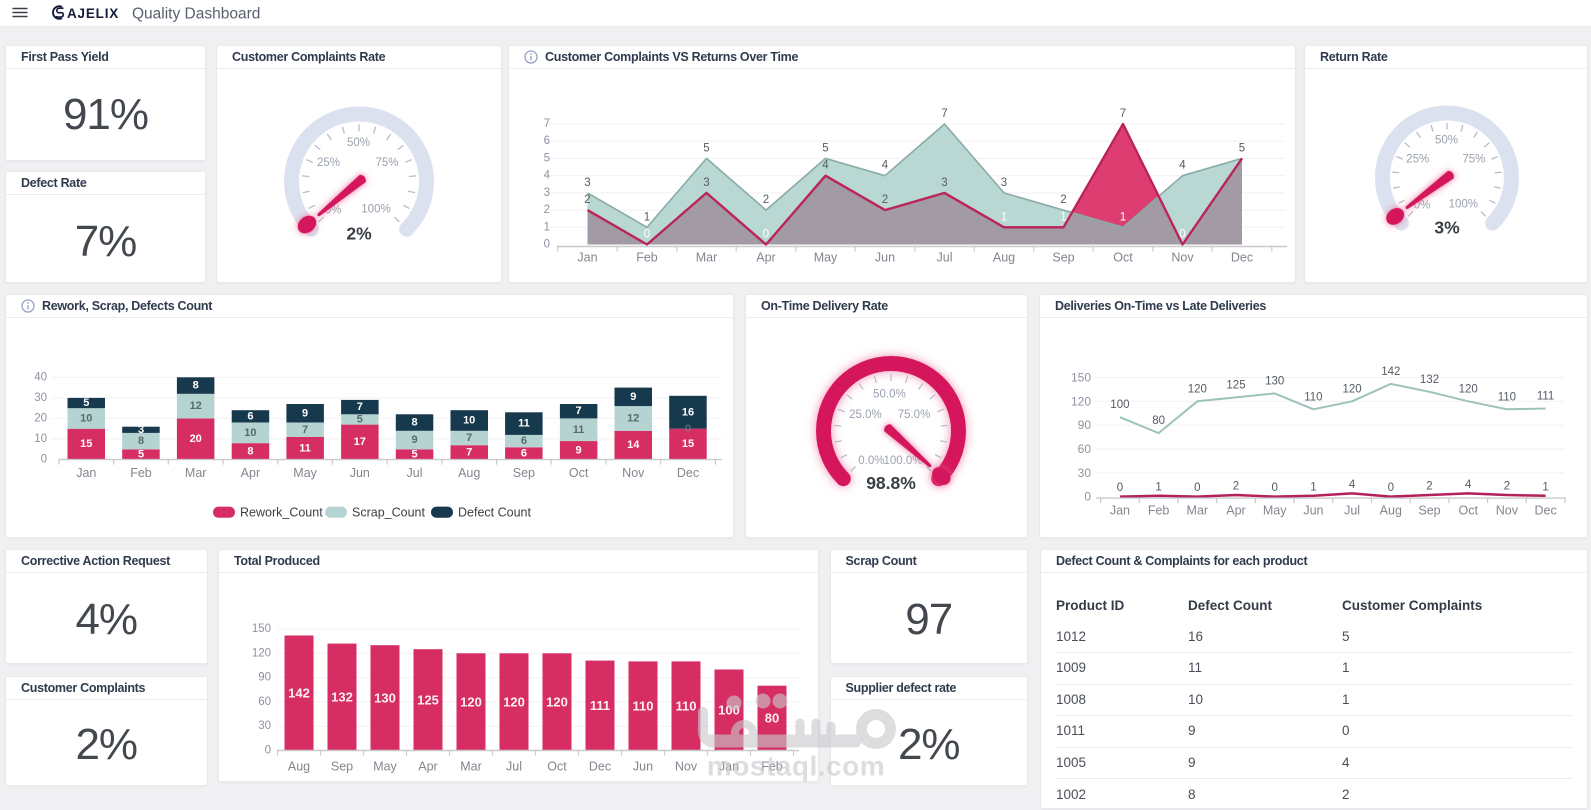  I want to click on svg-text: 90, so click(1085, 425).